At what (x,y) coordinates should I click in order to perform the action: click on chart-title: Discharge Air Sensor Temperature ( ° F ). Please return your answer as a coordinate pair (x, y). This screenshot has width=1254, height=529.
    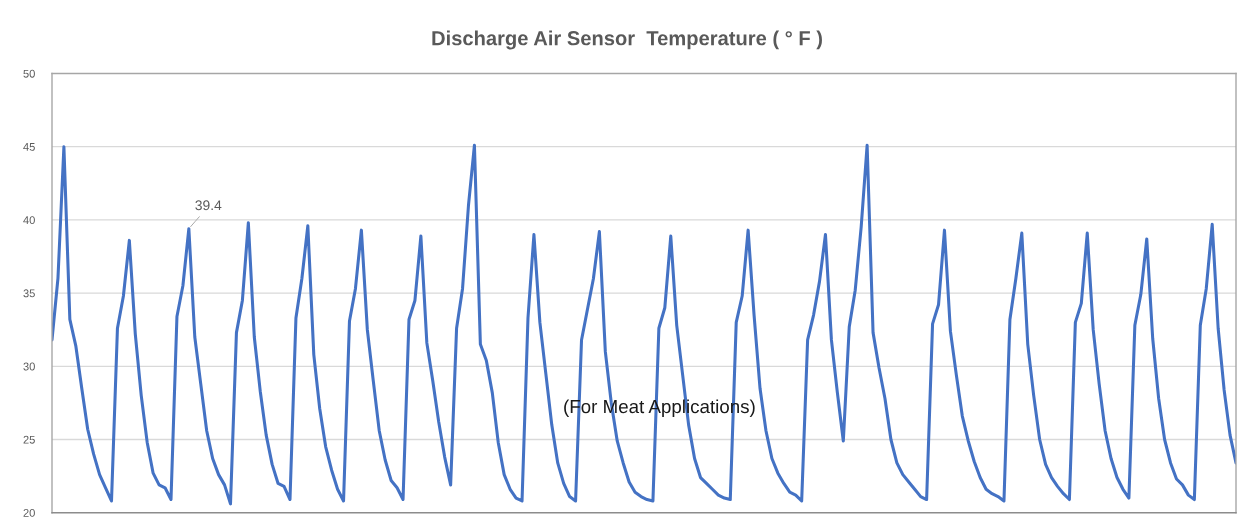
    Looking at the image, I should click on (627, 40).